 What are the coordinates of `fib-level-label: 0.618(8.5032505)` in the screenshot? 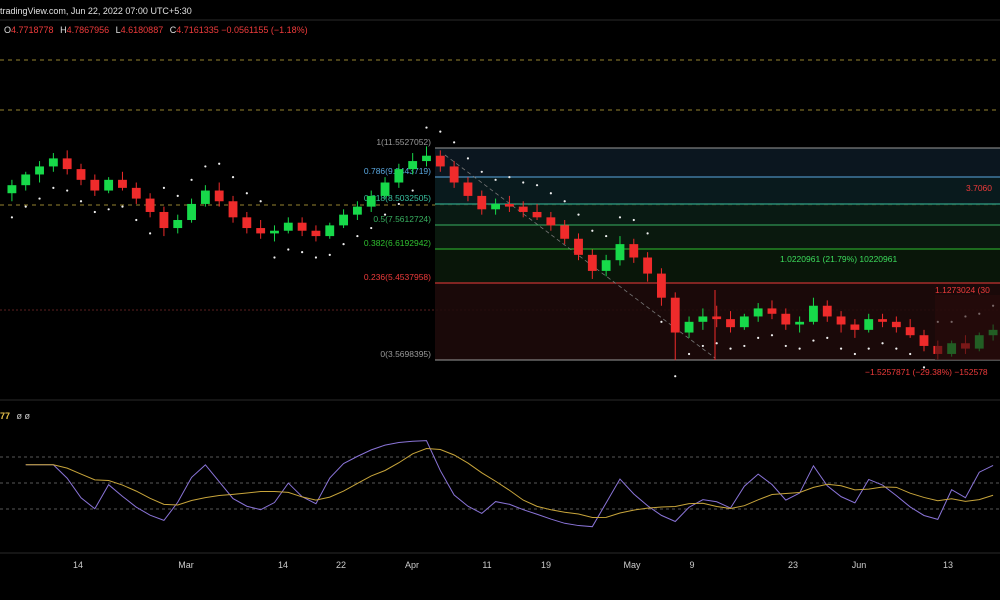 It's located at (397, 198).